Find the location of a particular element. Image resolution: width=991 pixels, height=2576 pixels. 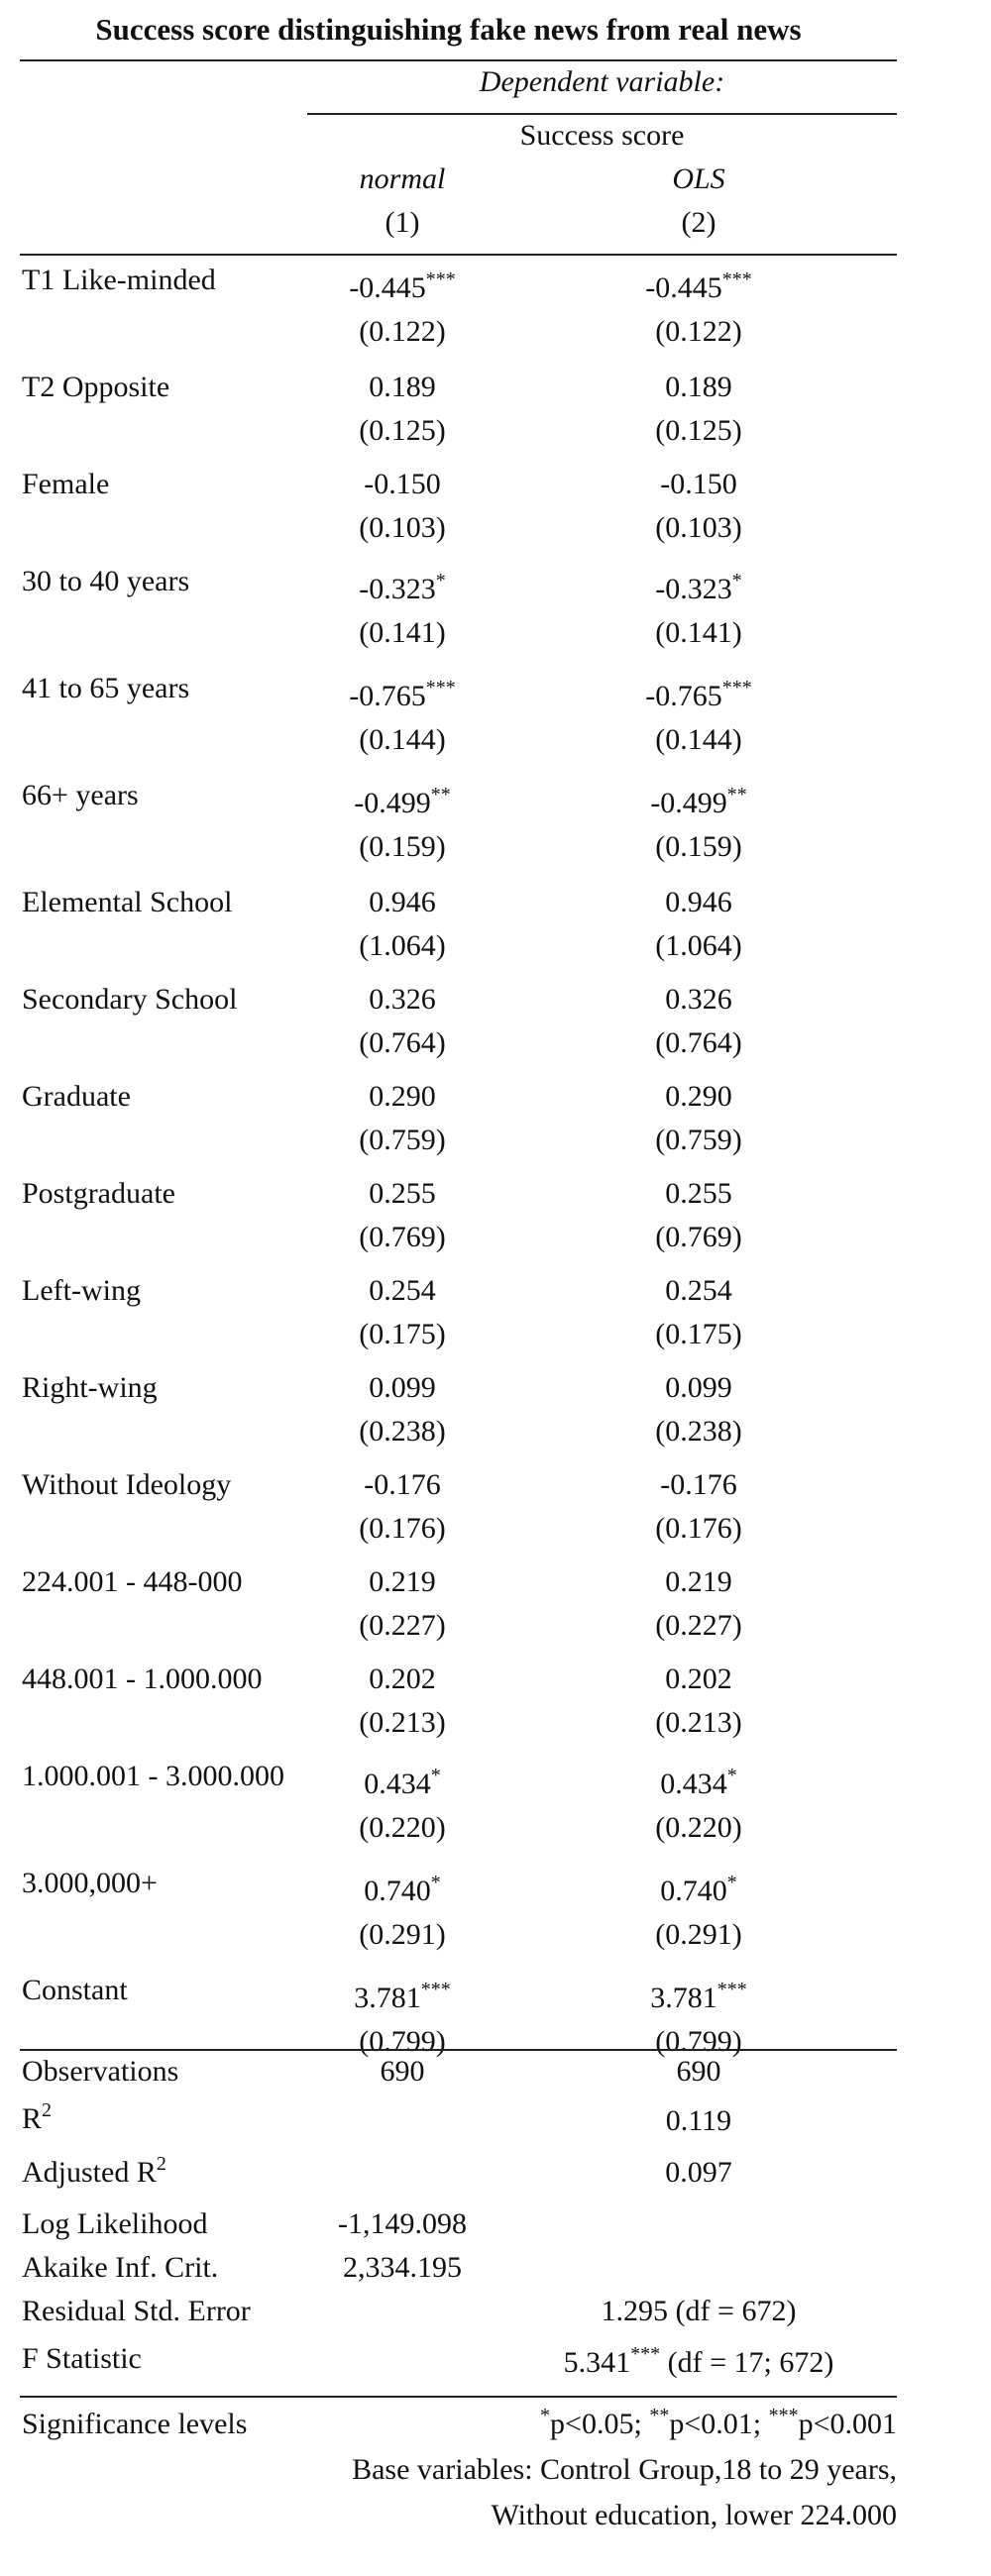

coefficient-m2: 0.434* is located at coordinates (698, 1783).